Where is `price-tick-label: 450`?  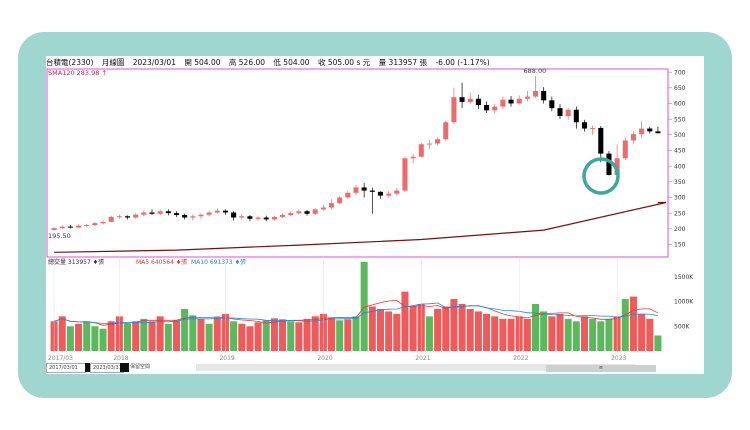 price-tick-label: 450 is located at coordinates (680, 151).